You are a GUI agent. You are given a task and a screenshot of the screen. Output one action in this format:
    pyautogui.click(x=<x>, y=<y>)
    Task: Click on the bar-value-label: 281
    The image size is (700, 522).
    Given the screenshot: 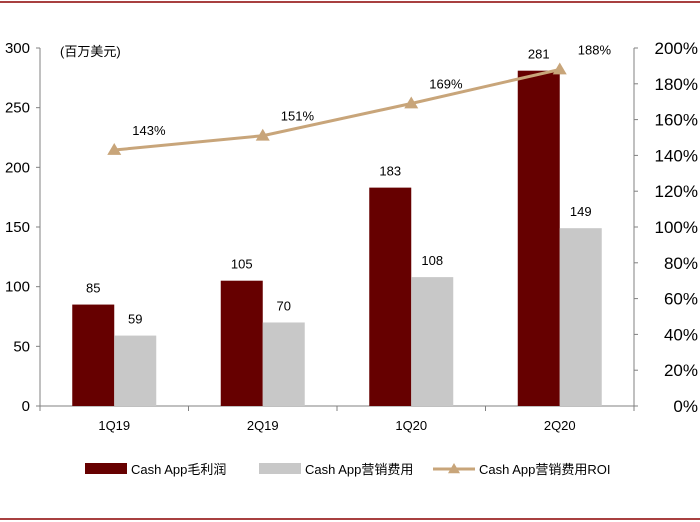 What is the action you would take?
    pyautogui.click(x=539, y=54)
    